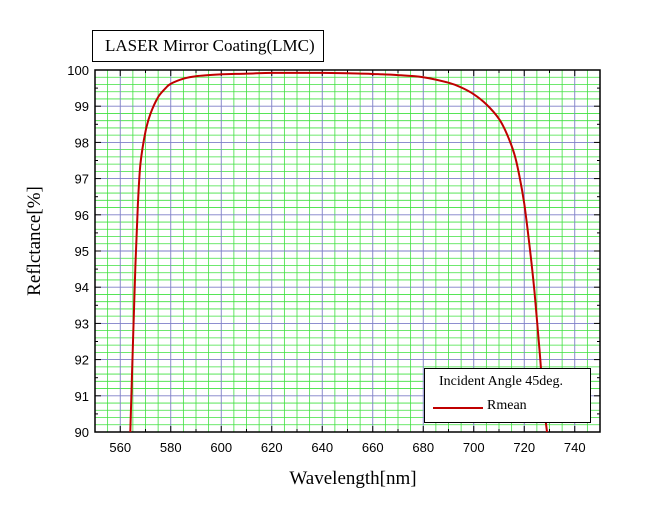  Describe the element at coordinates (507, 405) in the screenshot. I see `legend-label-rmean: Rmean` at that location.